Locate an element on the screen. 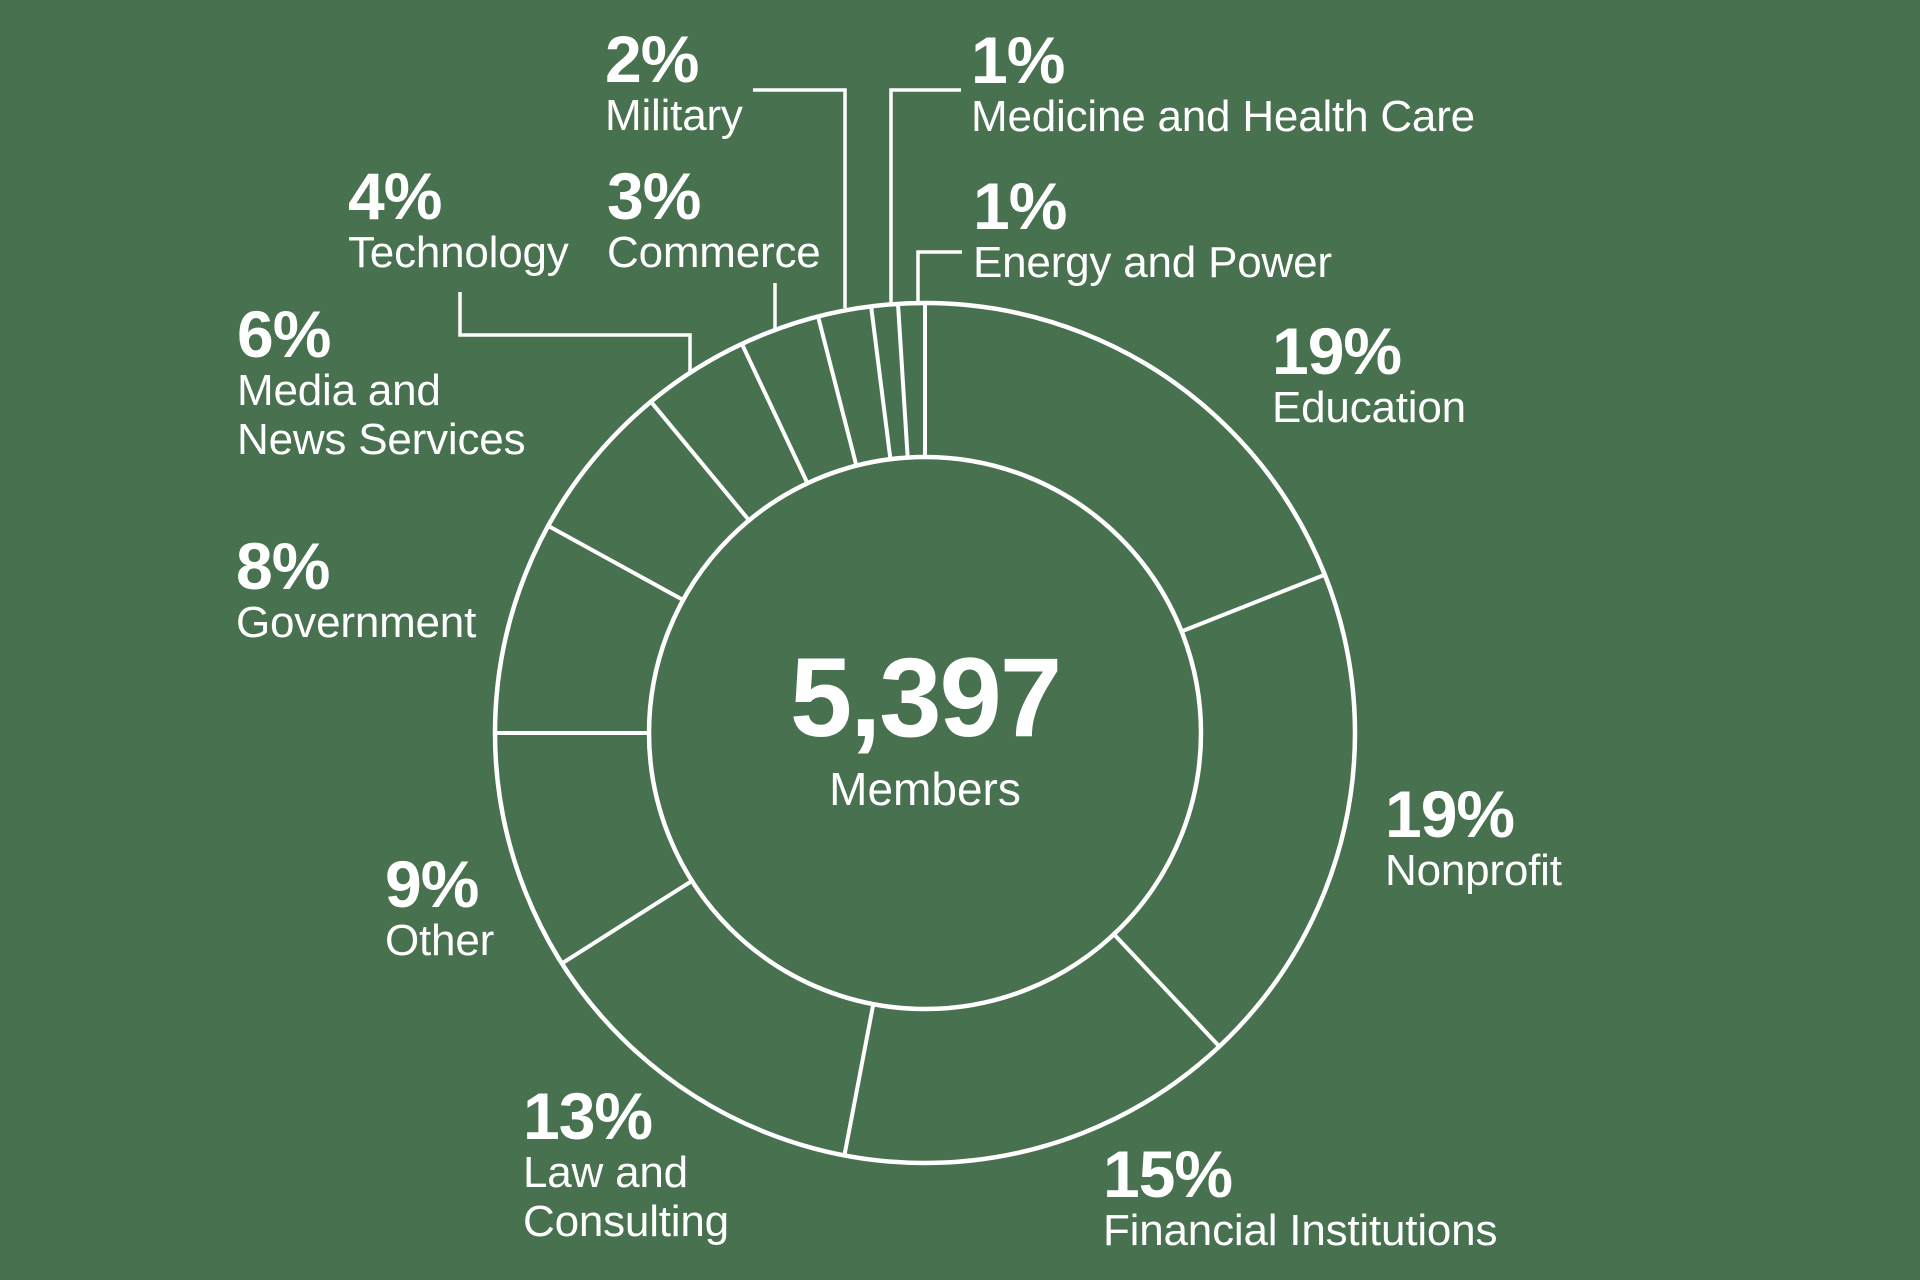 This screenshot has width=1920, height=1280. slice-percentage: 4% is located at coordinates (395, 196).